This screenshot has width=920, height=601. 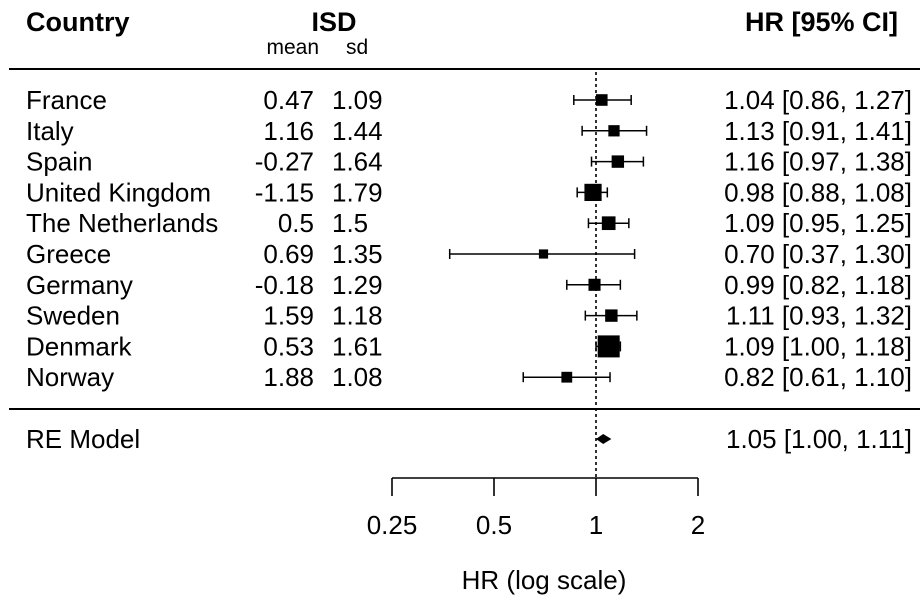 What do you see at coordinates (357, 100) in the screenshot?
I see `sd-value: 1.09` at bounding box center [357, 100].